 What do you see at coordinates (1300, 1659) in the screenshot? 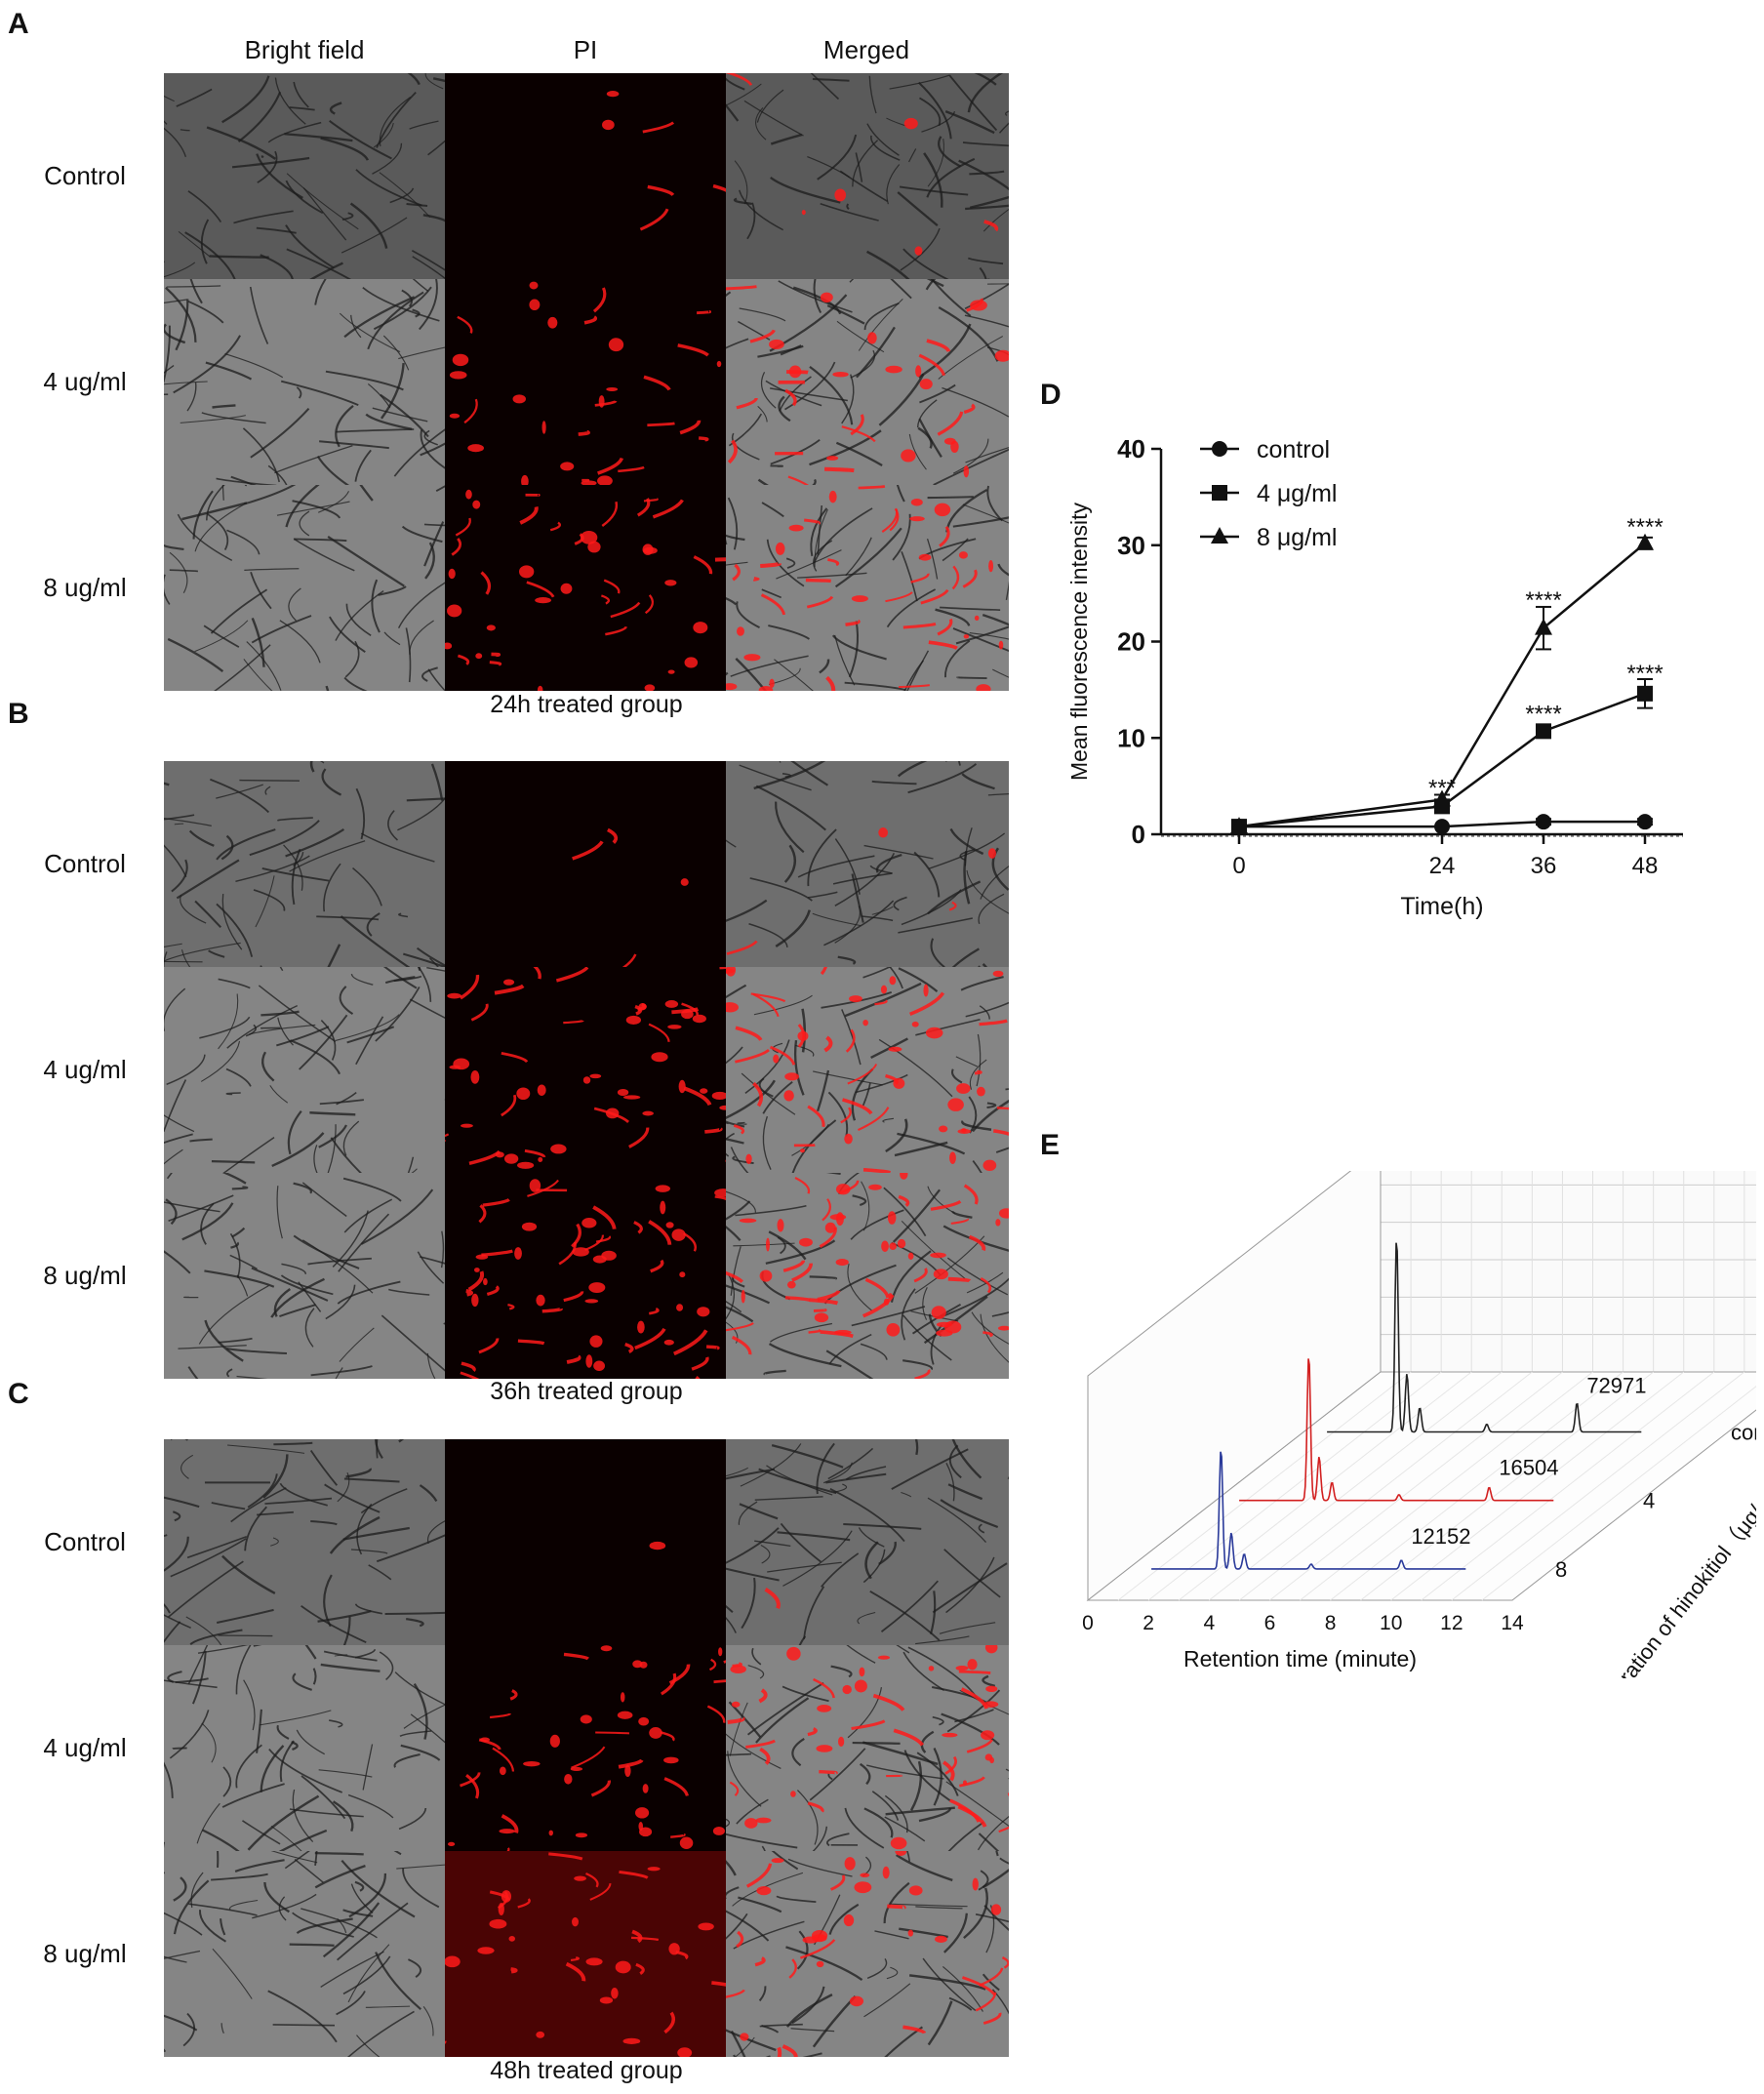
I see `x-axis-label: Retention time (minute)` at bounding box center [1300, 1659].